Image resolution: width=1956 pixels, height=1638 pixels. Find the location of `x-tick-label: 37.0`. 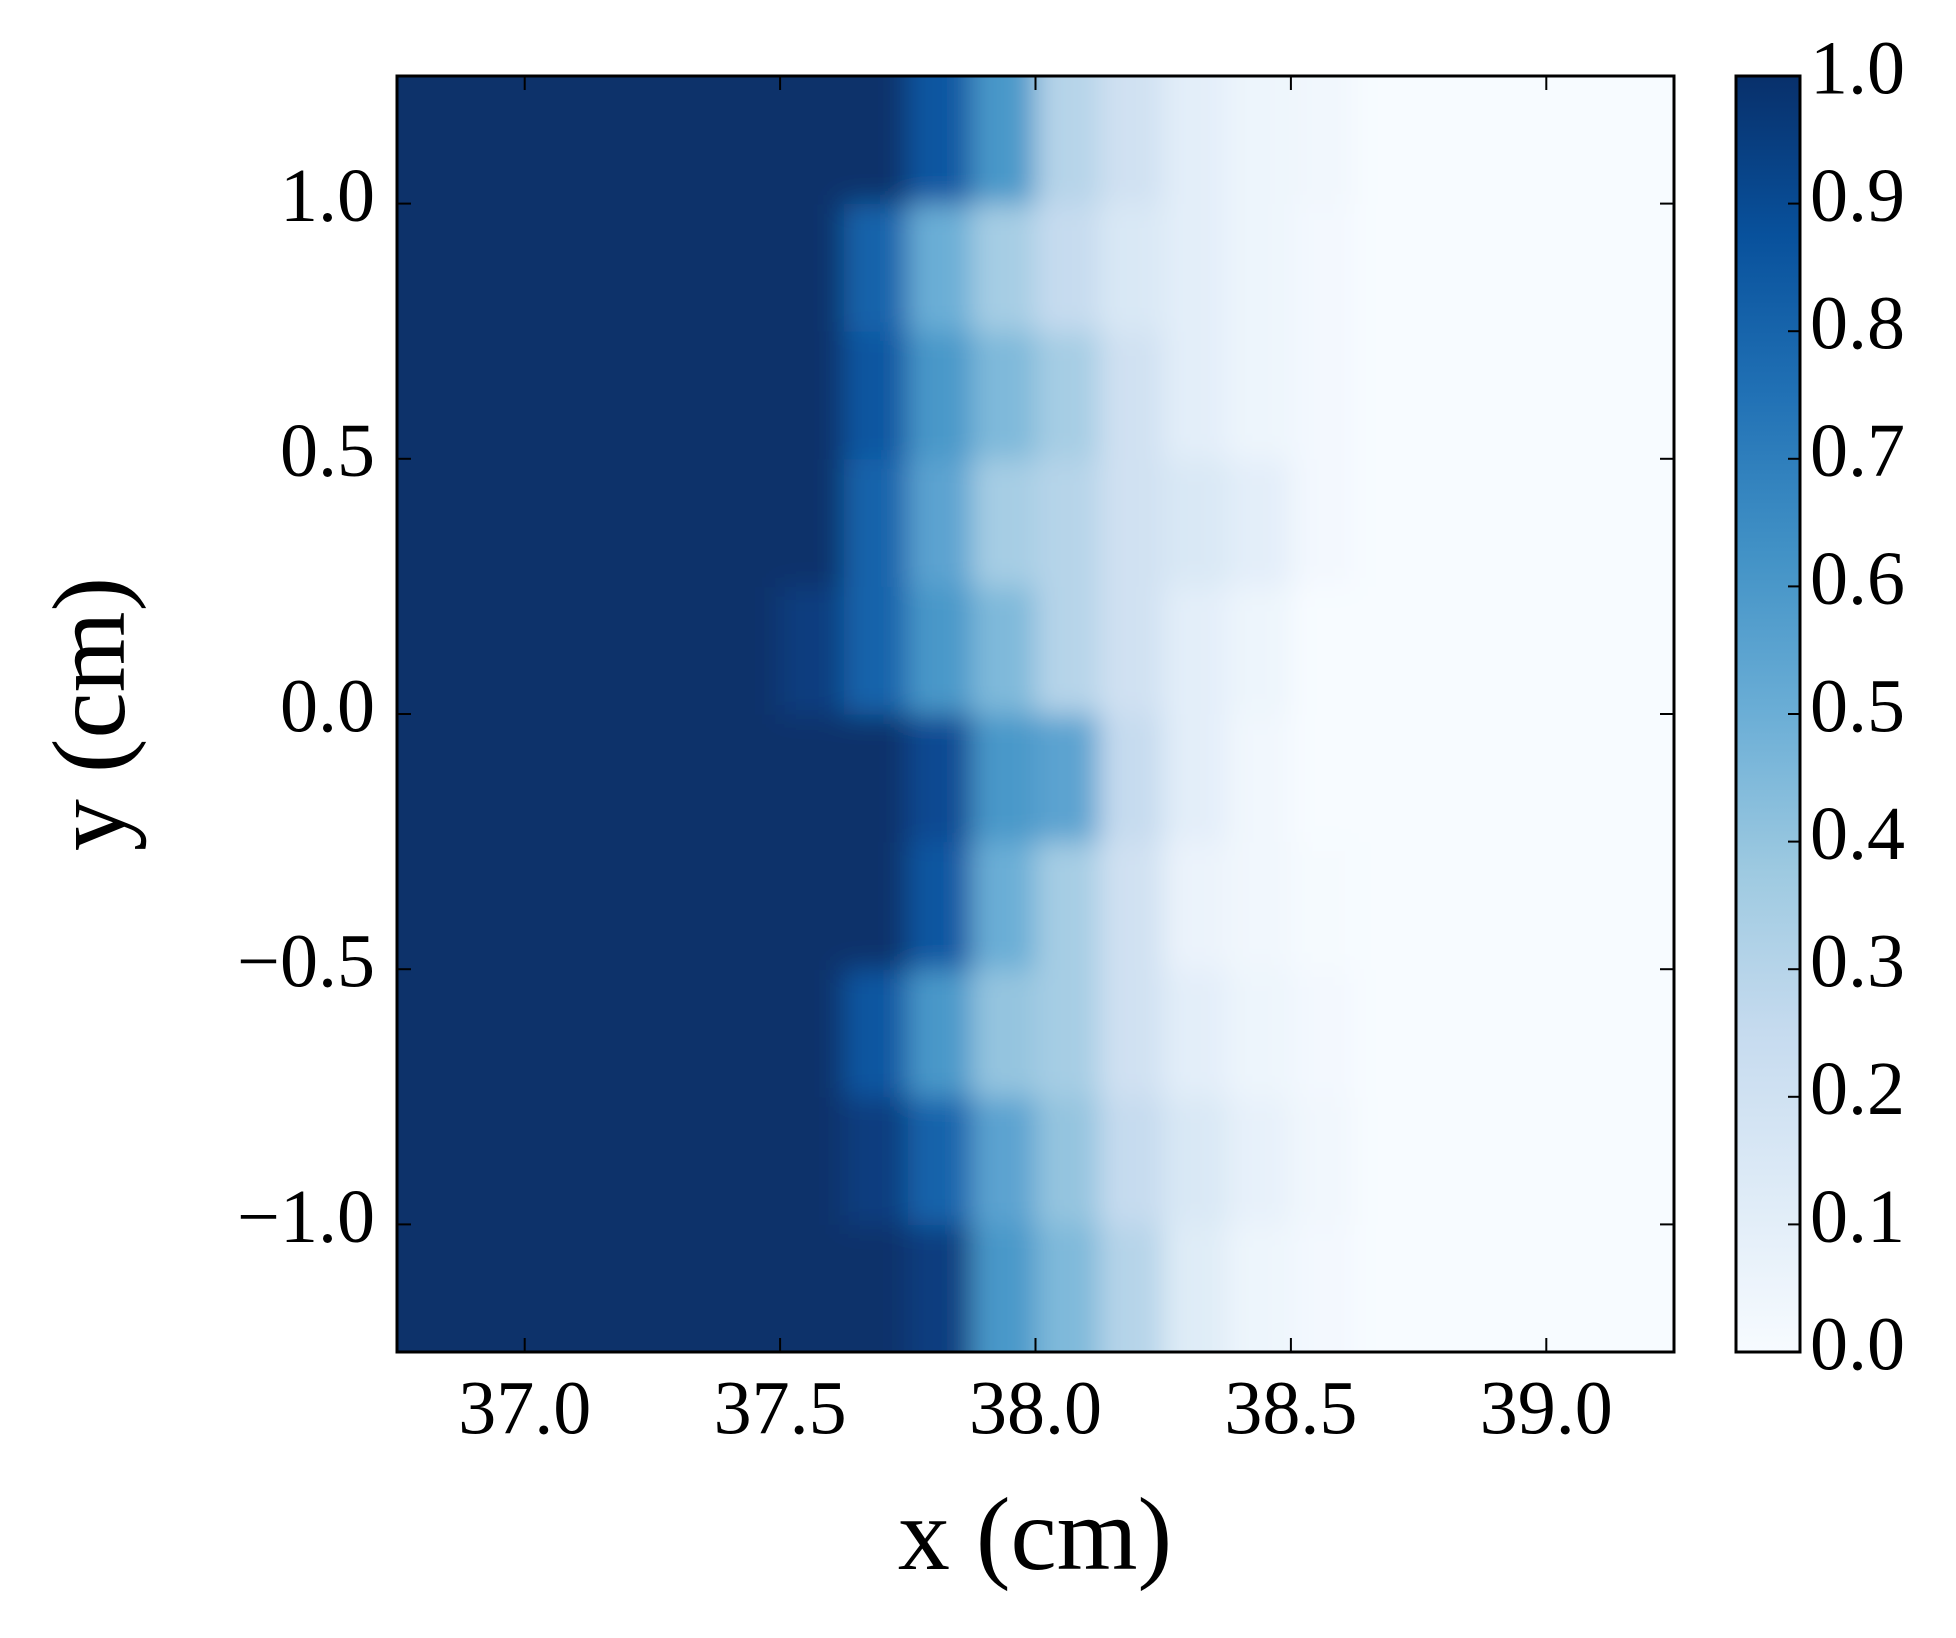

x-tick-label: 37.0 is located at coordinates (524, 1408).